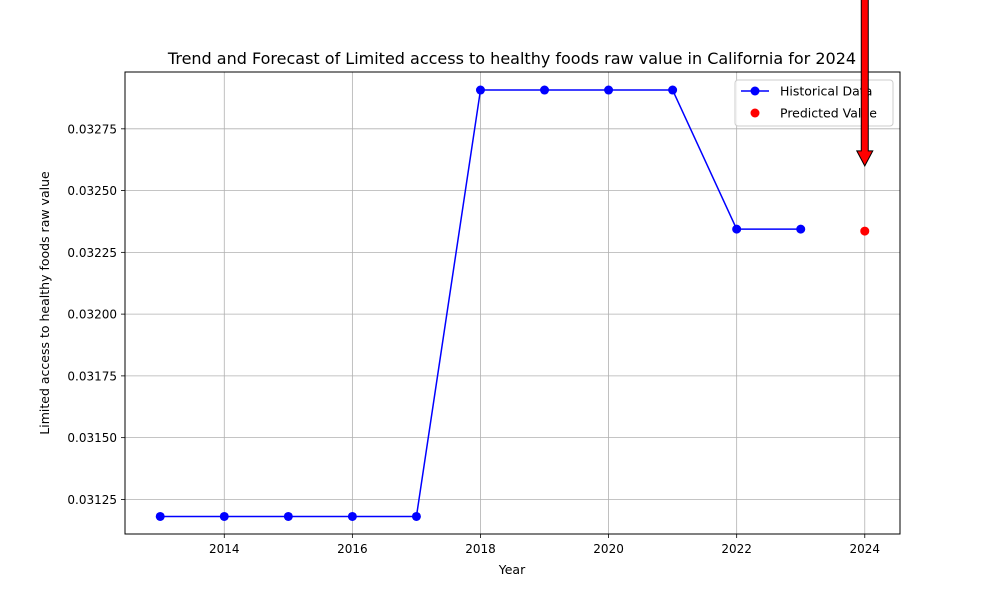  What do you see at coordinates (828, 113) in the screenshot?
I see `legend-predicted-label: Predicted Value` at bounding box center [828, 113].